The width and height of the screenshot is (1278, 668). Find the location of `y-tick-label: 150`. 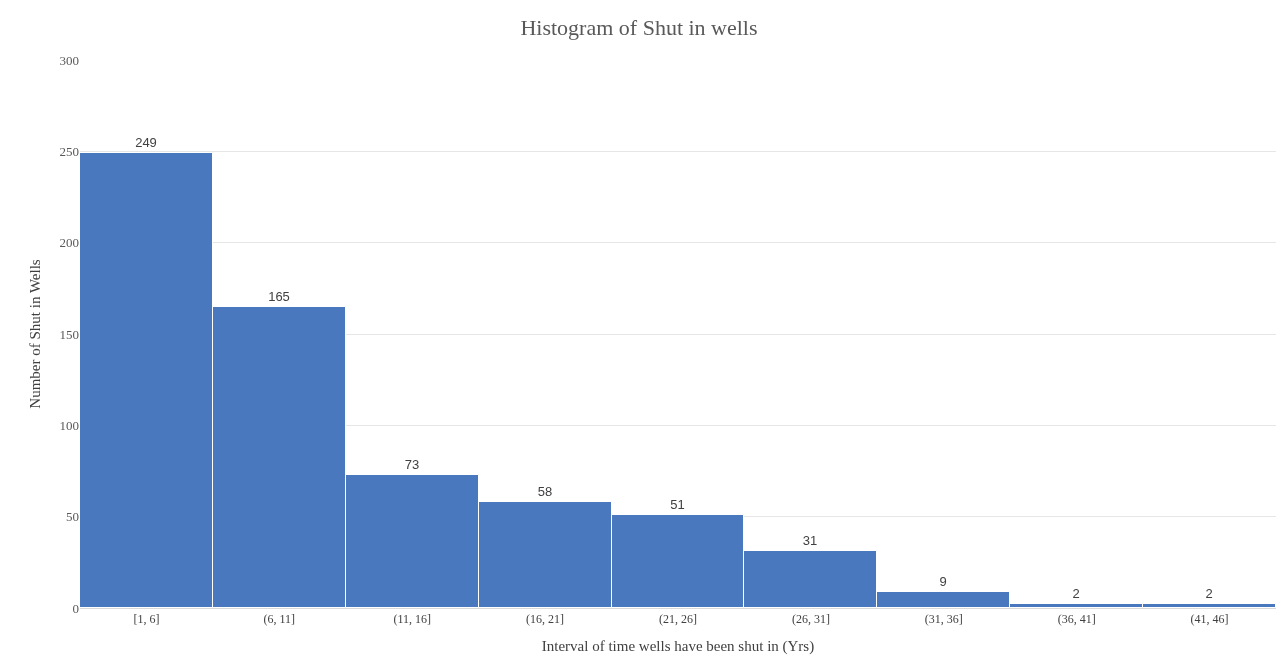

y-tick-label: 150 is located at coordinates (69, 334).